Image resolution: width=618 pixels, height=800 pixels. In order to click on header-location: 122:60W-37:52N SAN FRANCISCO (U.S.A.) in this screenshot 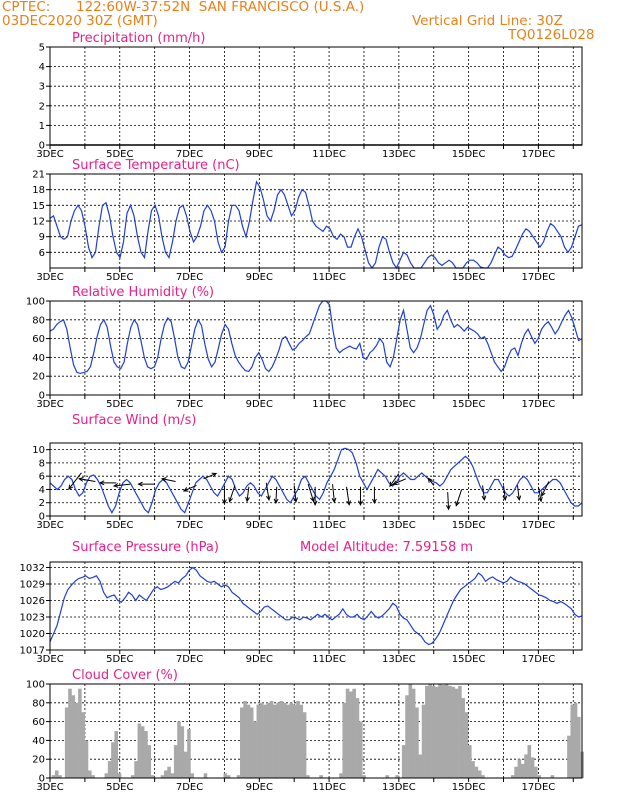, I will do `click(220, 7)`.